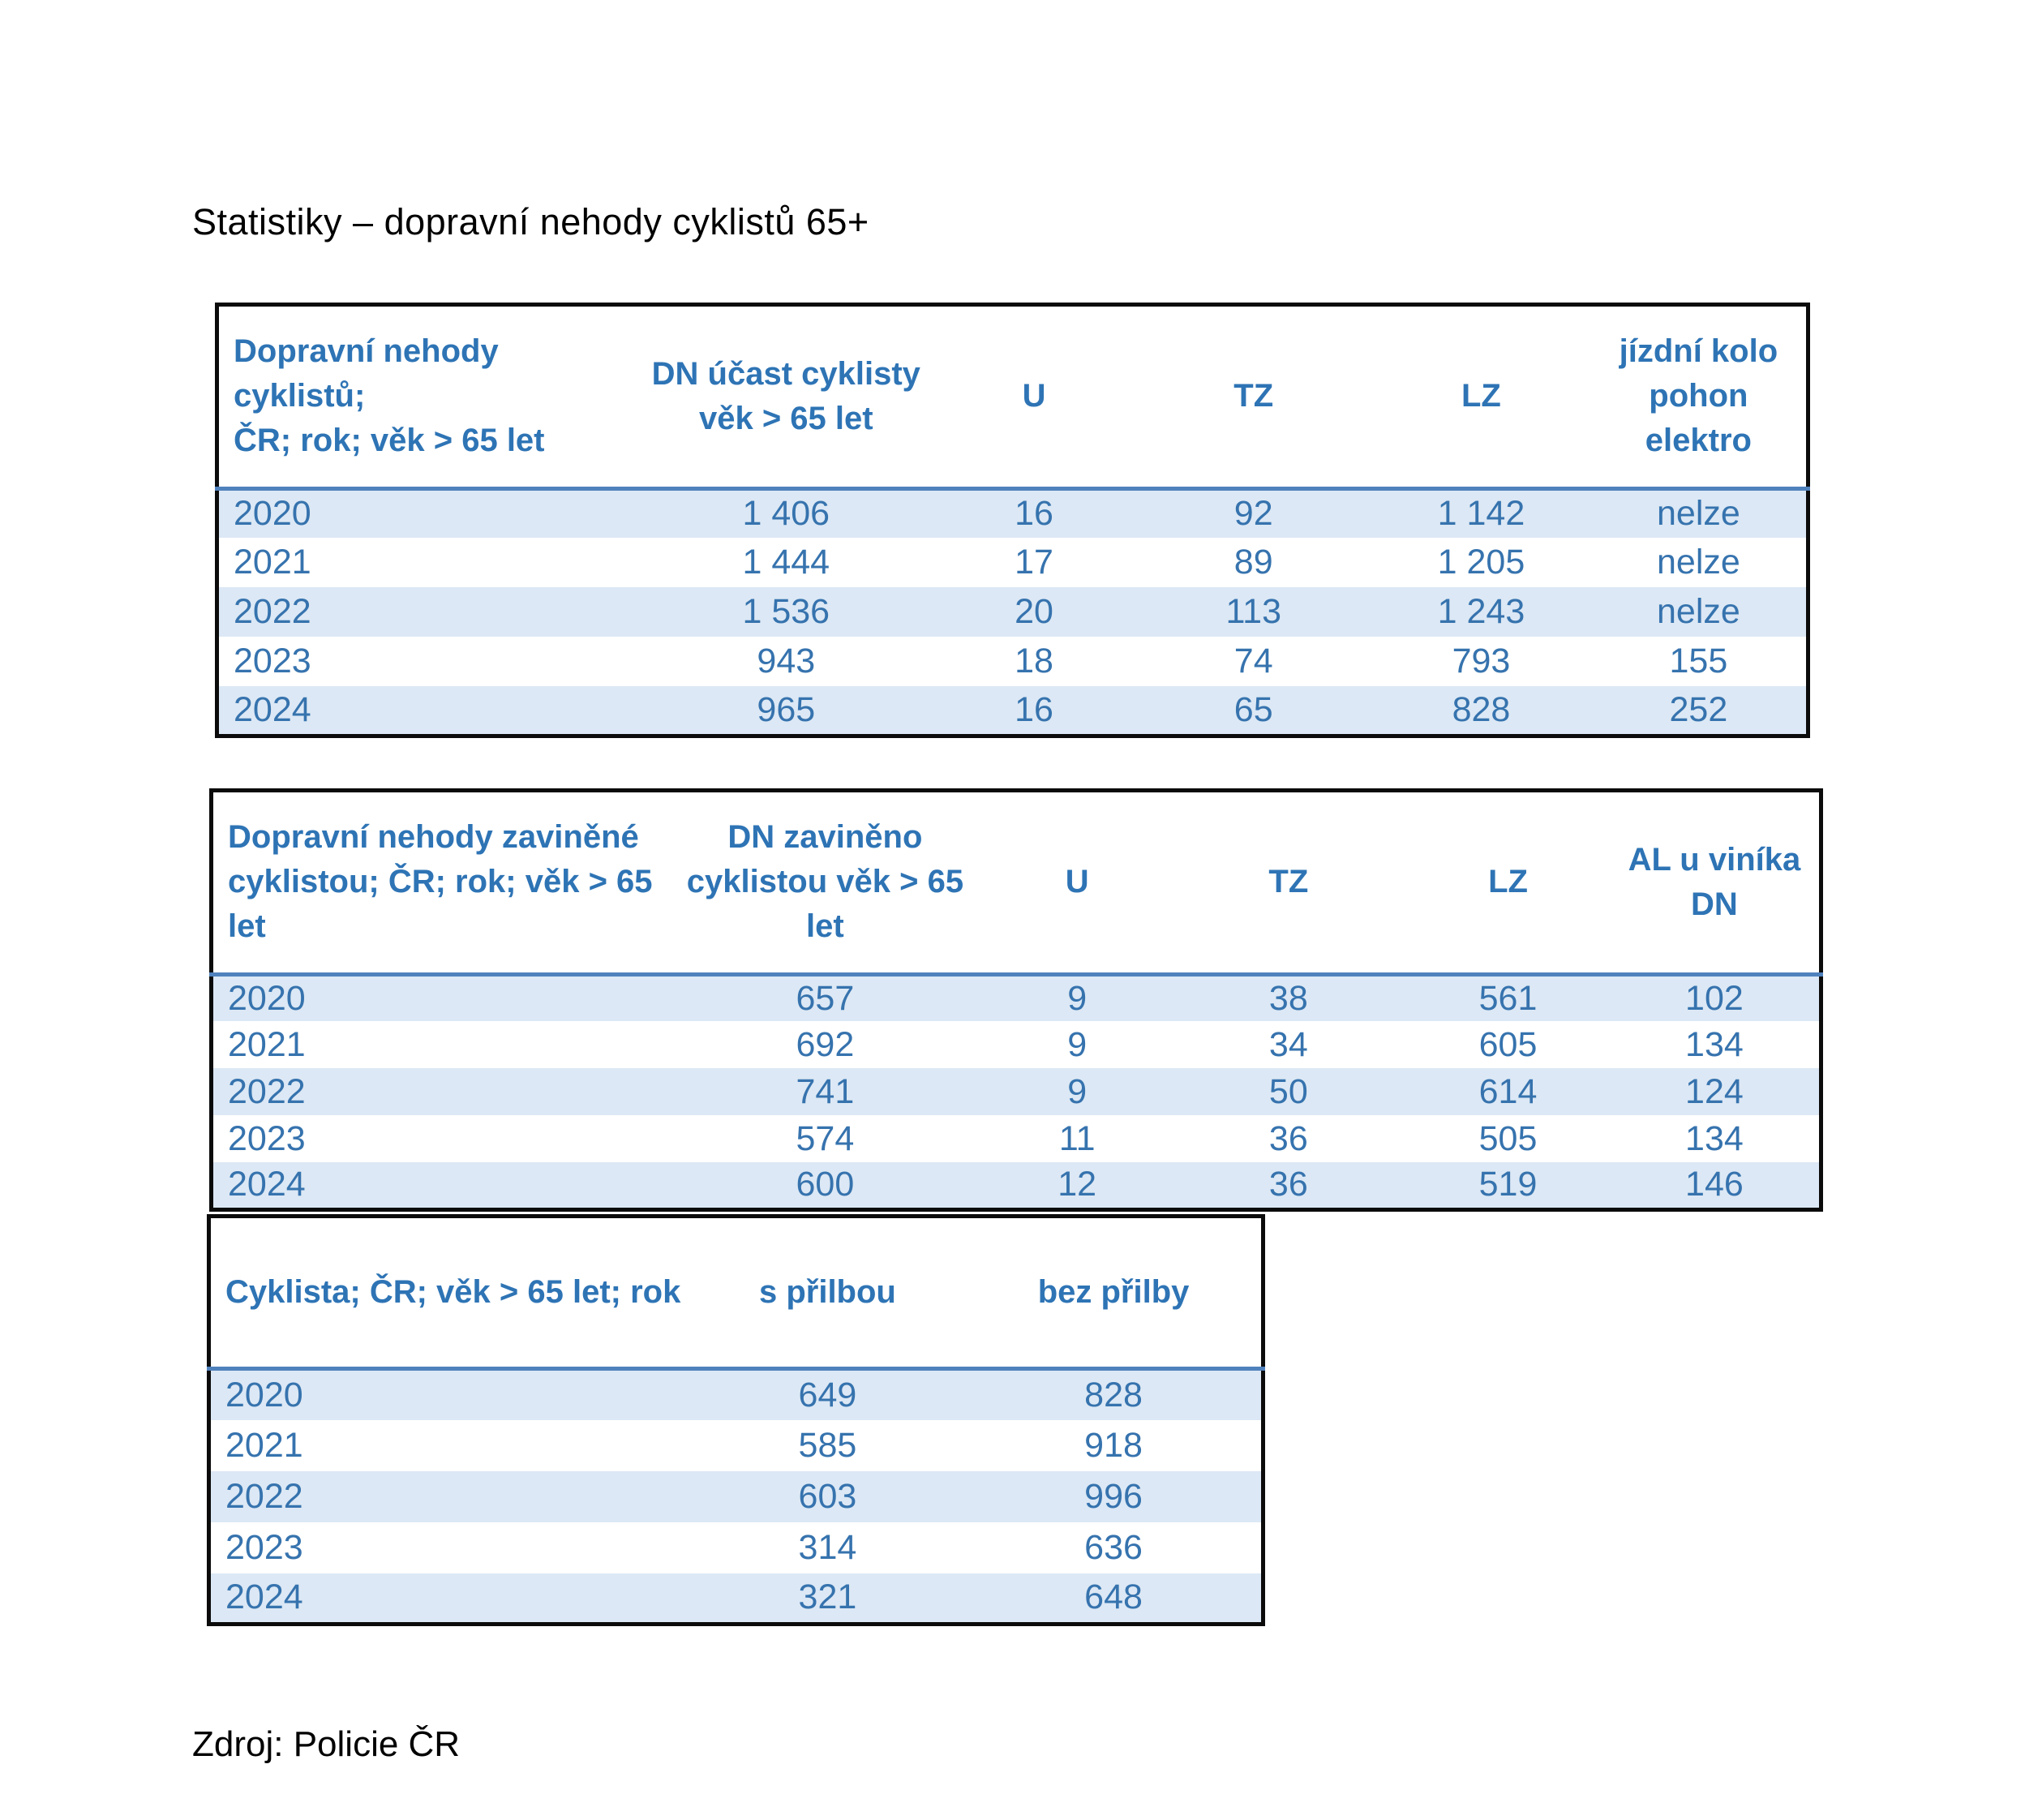 This screenshot has height=1820, width=2025. Describe the element at coordinates (1714, 1184) in the screenshot. I see `value-cell: 146` at that location.